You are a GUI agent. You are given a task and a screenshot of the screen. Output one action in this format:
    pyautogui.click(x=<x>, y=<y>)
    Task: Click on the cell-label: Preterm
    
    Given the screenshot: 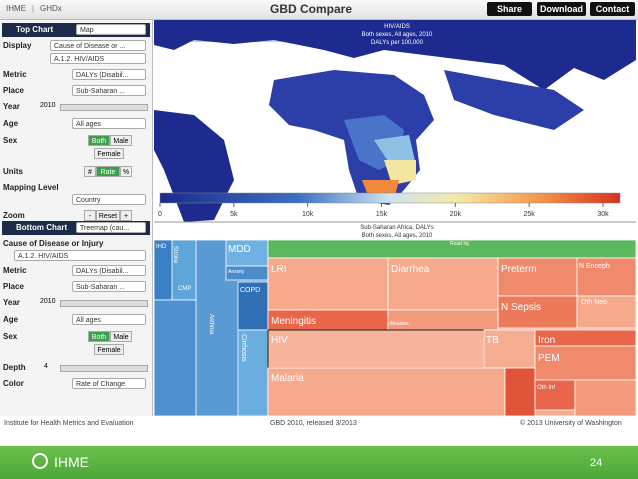 What is the action you would take?
    pyautogui.click(x=519, y=269)
    